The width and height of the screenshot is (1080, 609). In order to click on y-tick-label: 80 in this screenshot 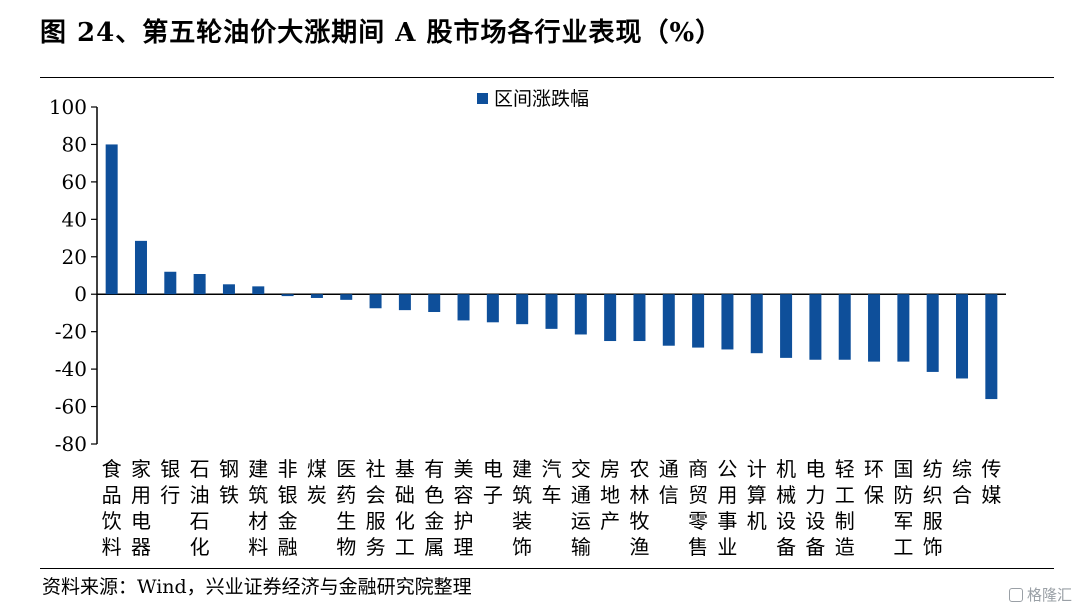, I will do `click(74, 144)`.